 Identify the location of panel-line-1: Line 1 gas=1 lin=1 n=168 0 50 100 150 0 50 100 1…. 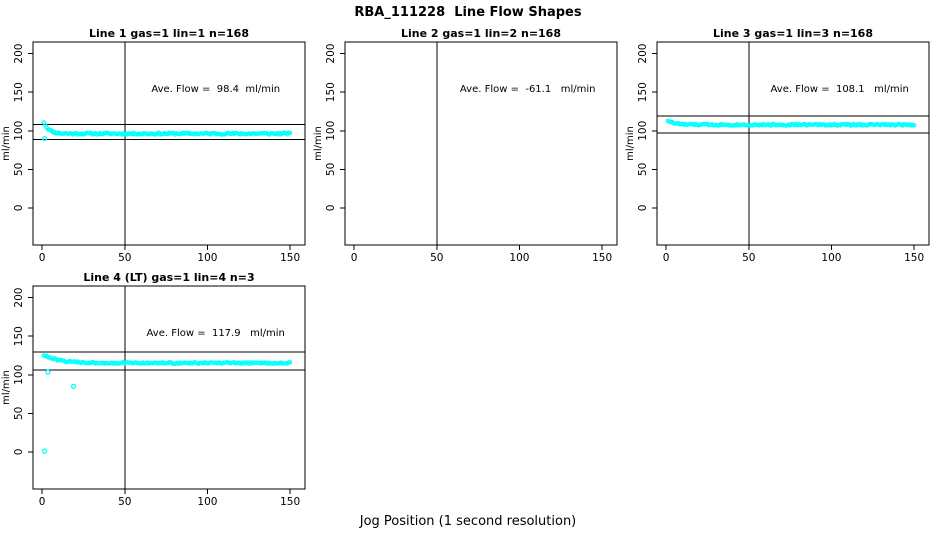
(153, 146).